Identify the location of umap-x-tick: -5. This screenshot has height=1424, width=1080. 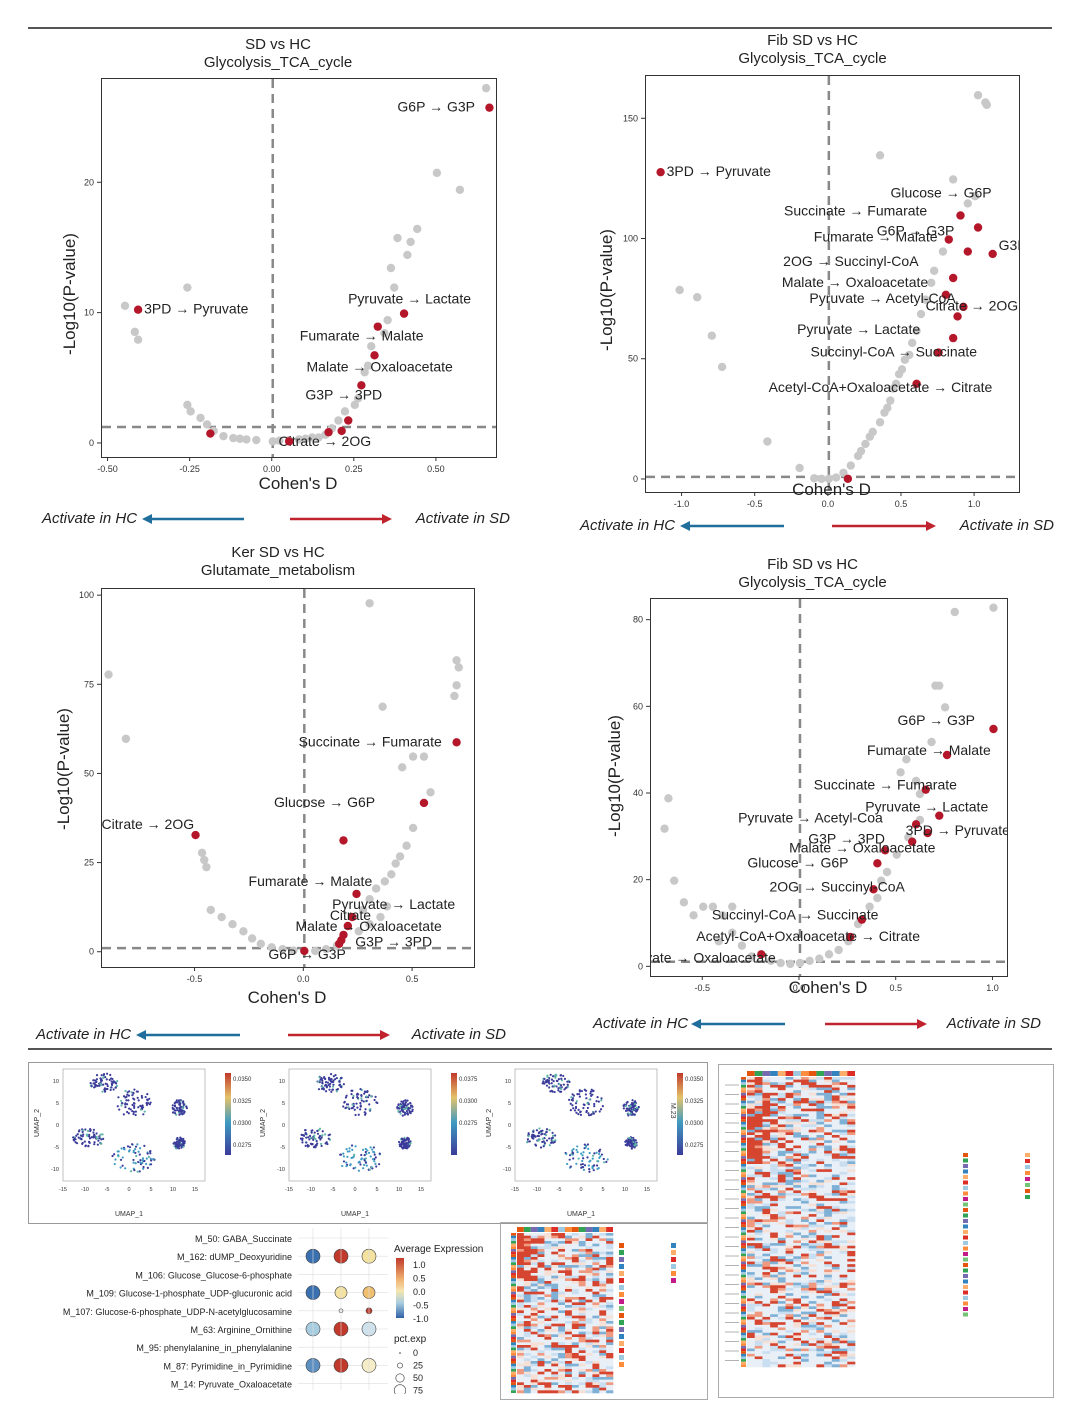
(107, 1190).